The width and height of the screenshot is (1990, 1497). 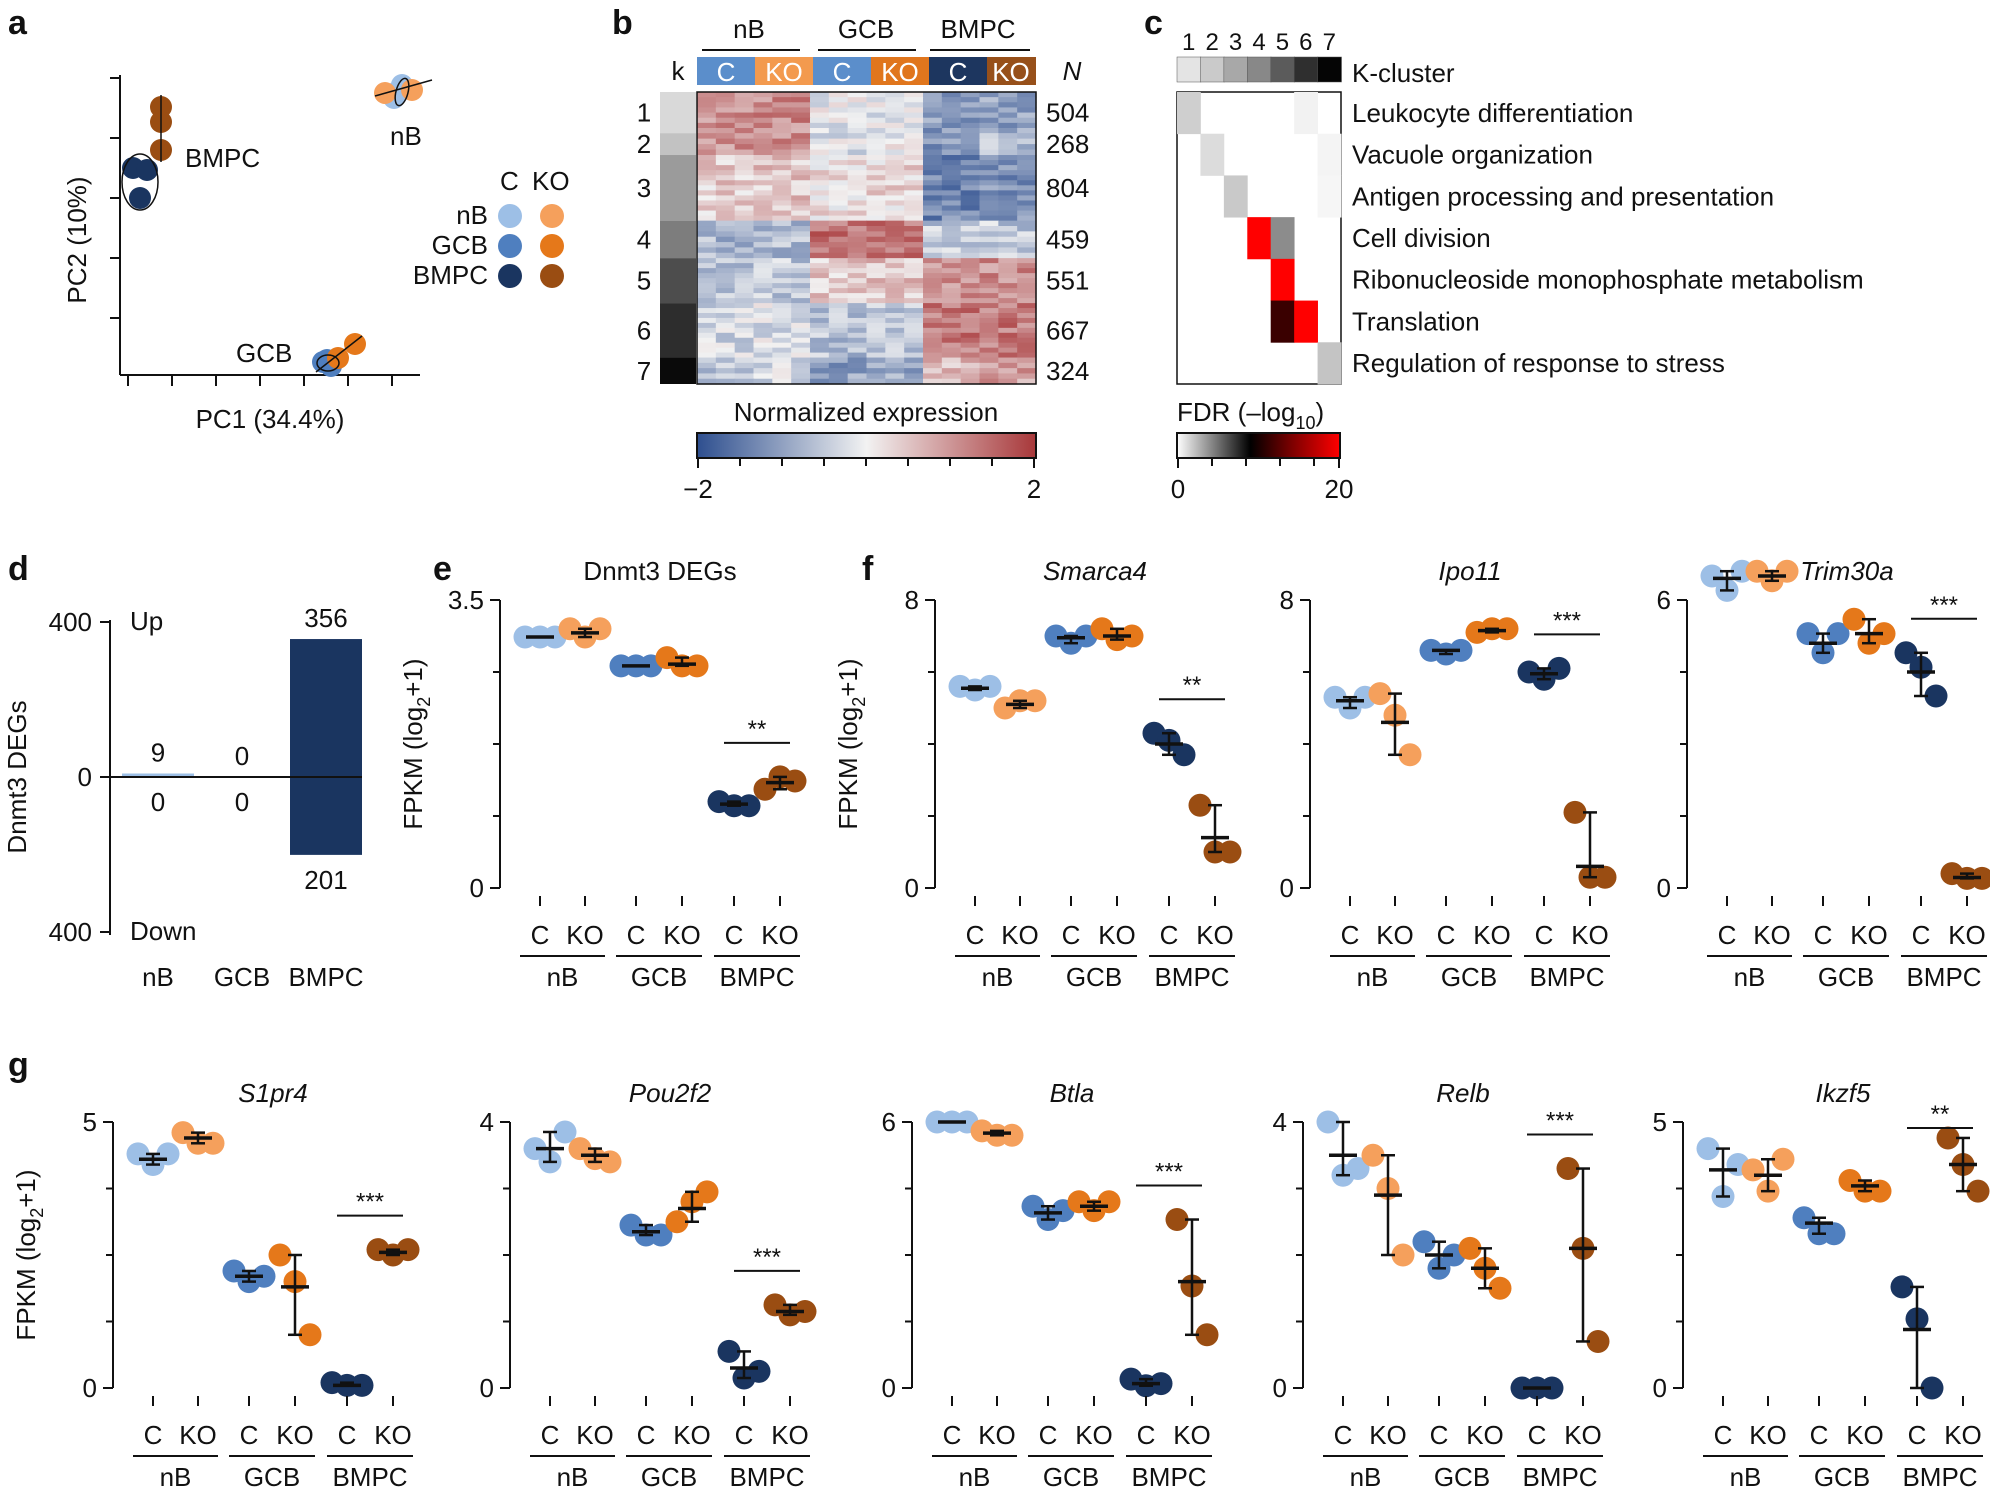 What do you see at coordinates (242, 756) in the screenshot?
I see `deg-value-up: 0` at bounding box center [242, 756].